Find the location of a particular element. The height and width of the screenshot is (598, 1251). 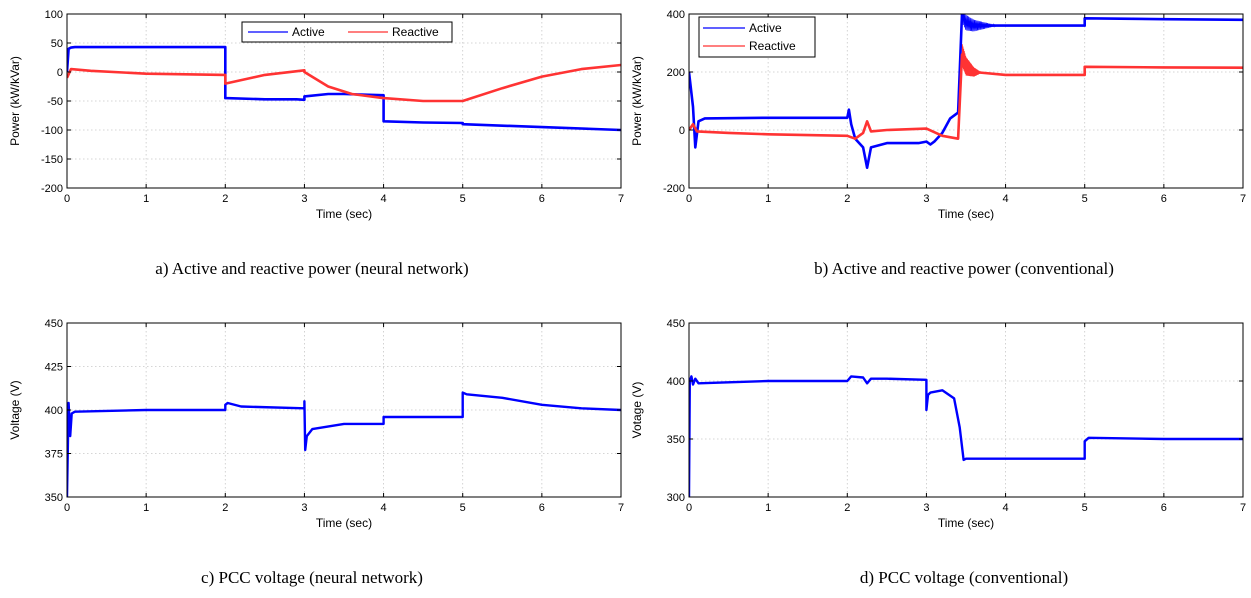

legend-label-a-1: Reactive is located at coordinates (415, 32).